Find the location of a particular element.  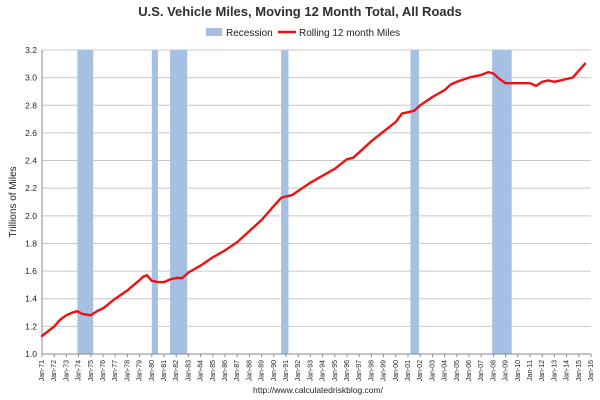

x-tick-label: Jan-99 is located at coordinates (384, 371).